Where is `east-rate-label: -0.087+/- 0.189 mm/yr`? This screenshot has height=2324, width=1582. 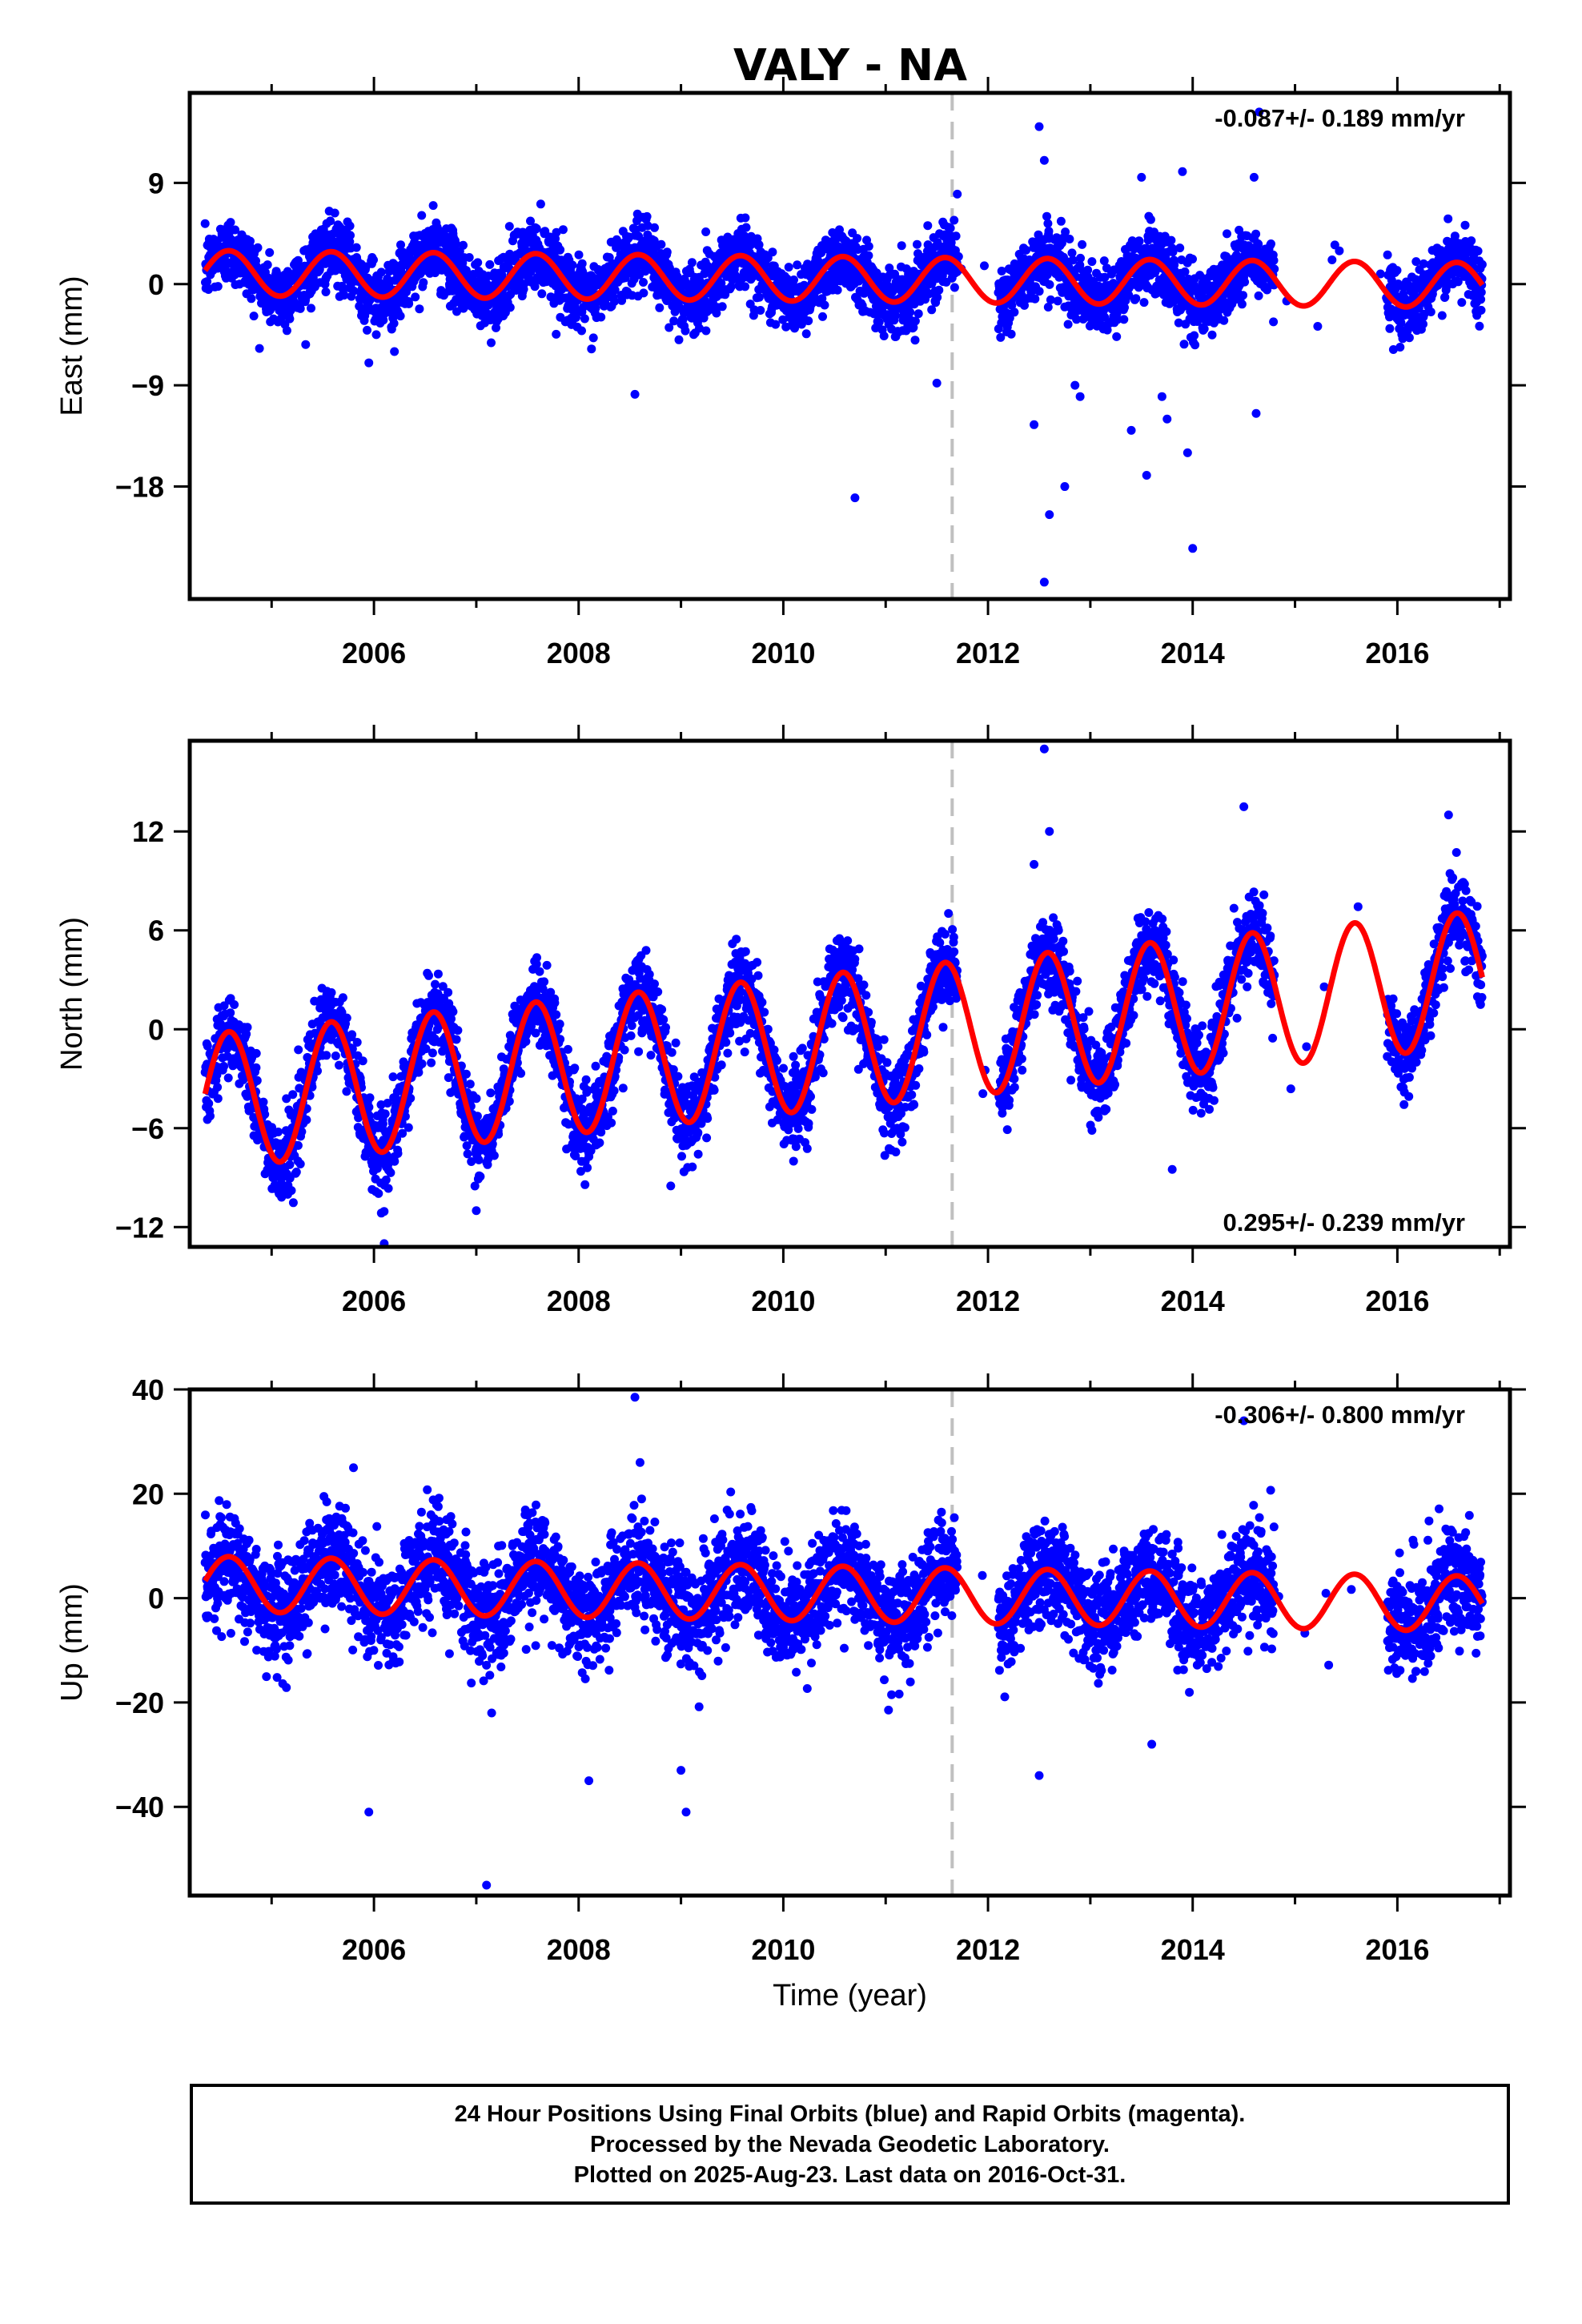
east-rate-label: -0.087+/- 0.189 mm/yr is located at coordinates (1340, 118).